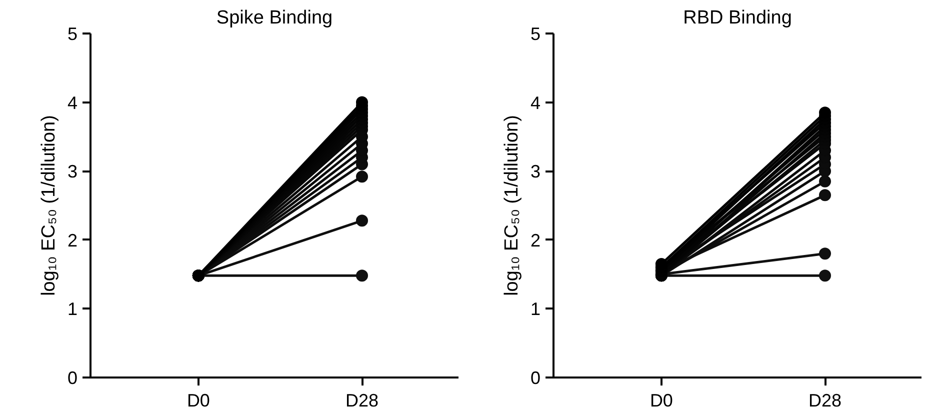 Image resolution: width=927 pixels, height=413 pixels. What do you see at coordinates (737, 18) in the screenshot?
I see `chart-title: RBD Binding` at bounding box center [737, 18].